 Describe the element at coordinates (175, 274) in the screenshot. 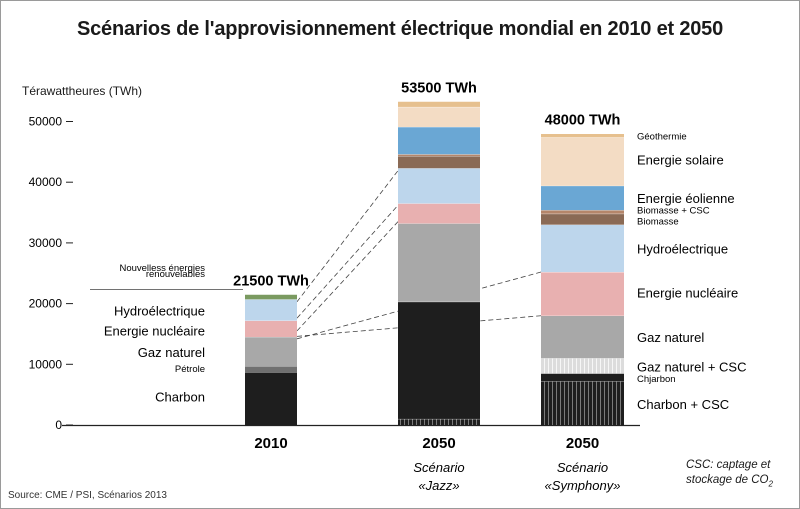

I see `segment-label-2010: renouvelables` at that location.